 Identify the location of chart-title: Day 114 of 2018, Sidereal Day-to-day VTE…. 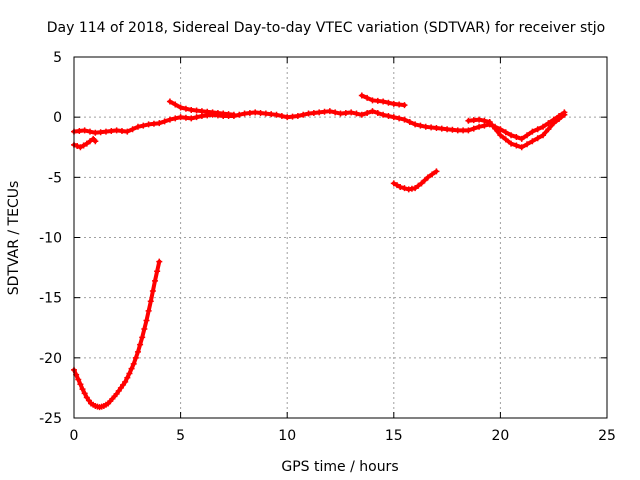
(326, 28).